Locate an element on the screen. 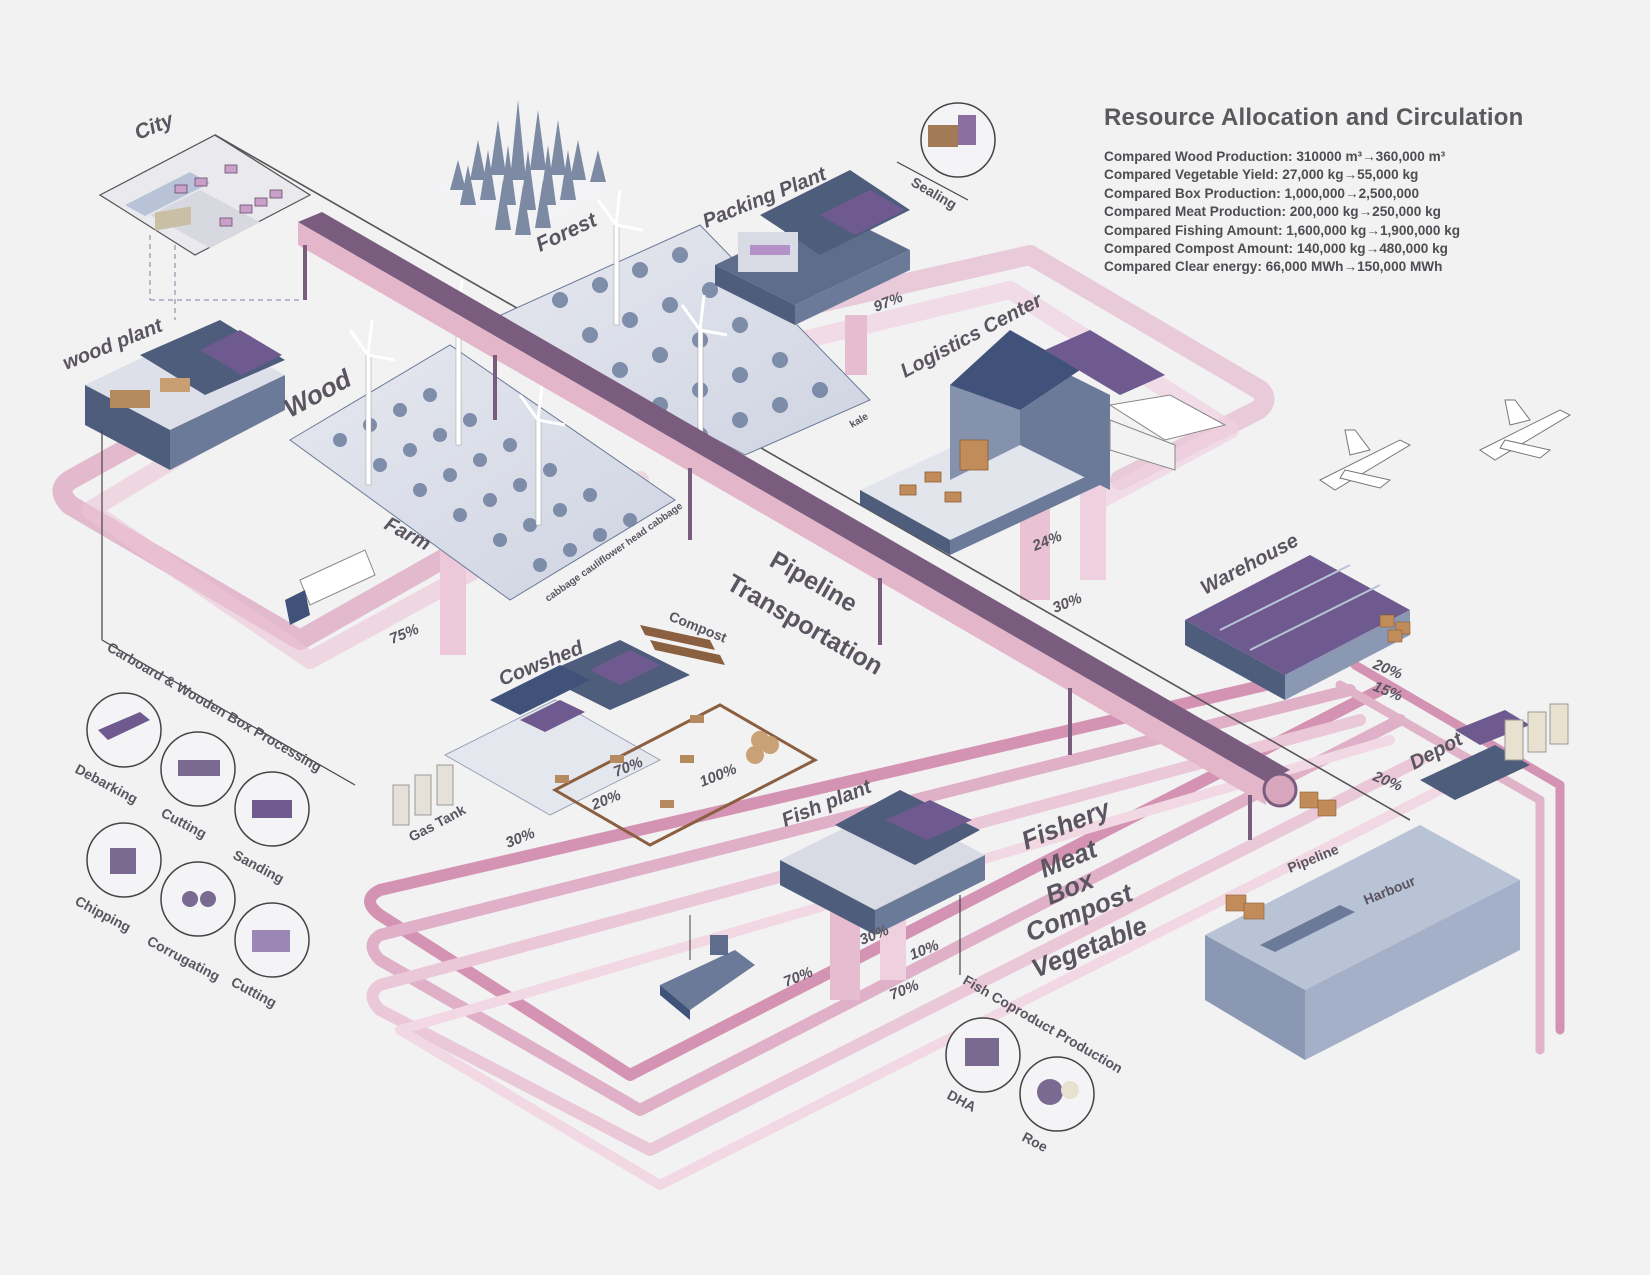 The image size is (1650, 1275). process-label-corrugating: Corrugating is located at coordinates (184, 959).